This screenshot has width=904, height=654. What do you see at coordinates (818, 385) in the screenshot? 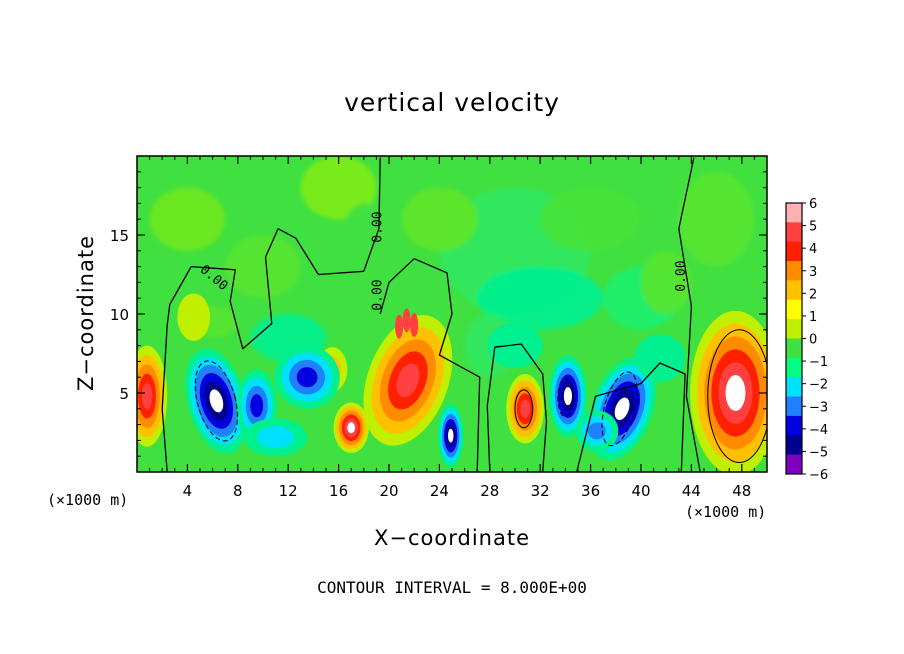
I see `colorbar-label: −2` at bounding box center [818, 385].